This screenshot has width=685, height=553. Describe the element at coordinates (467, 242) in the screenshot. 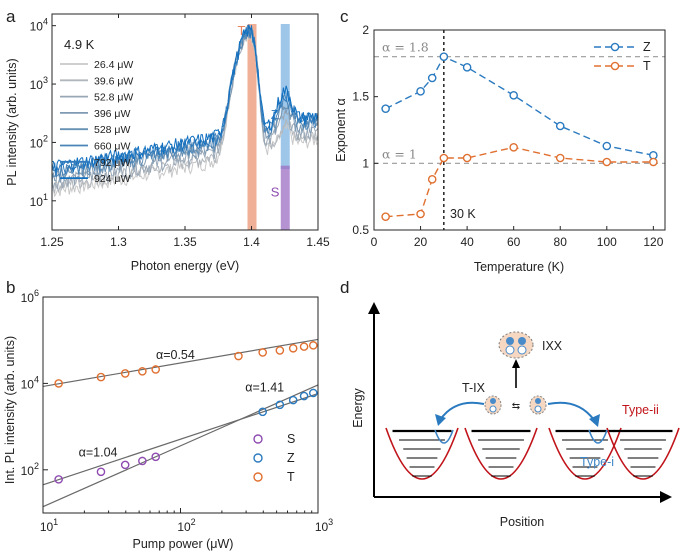

I see `x-tick-label: 40` at that location.